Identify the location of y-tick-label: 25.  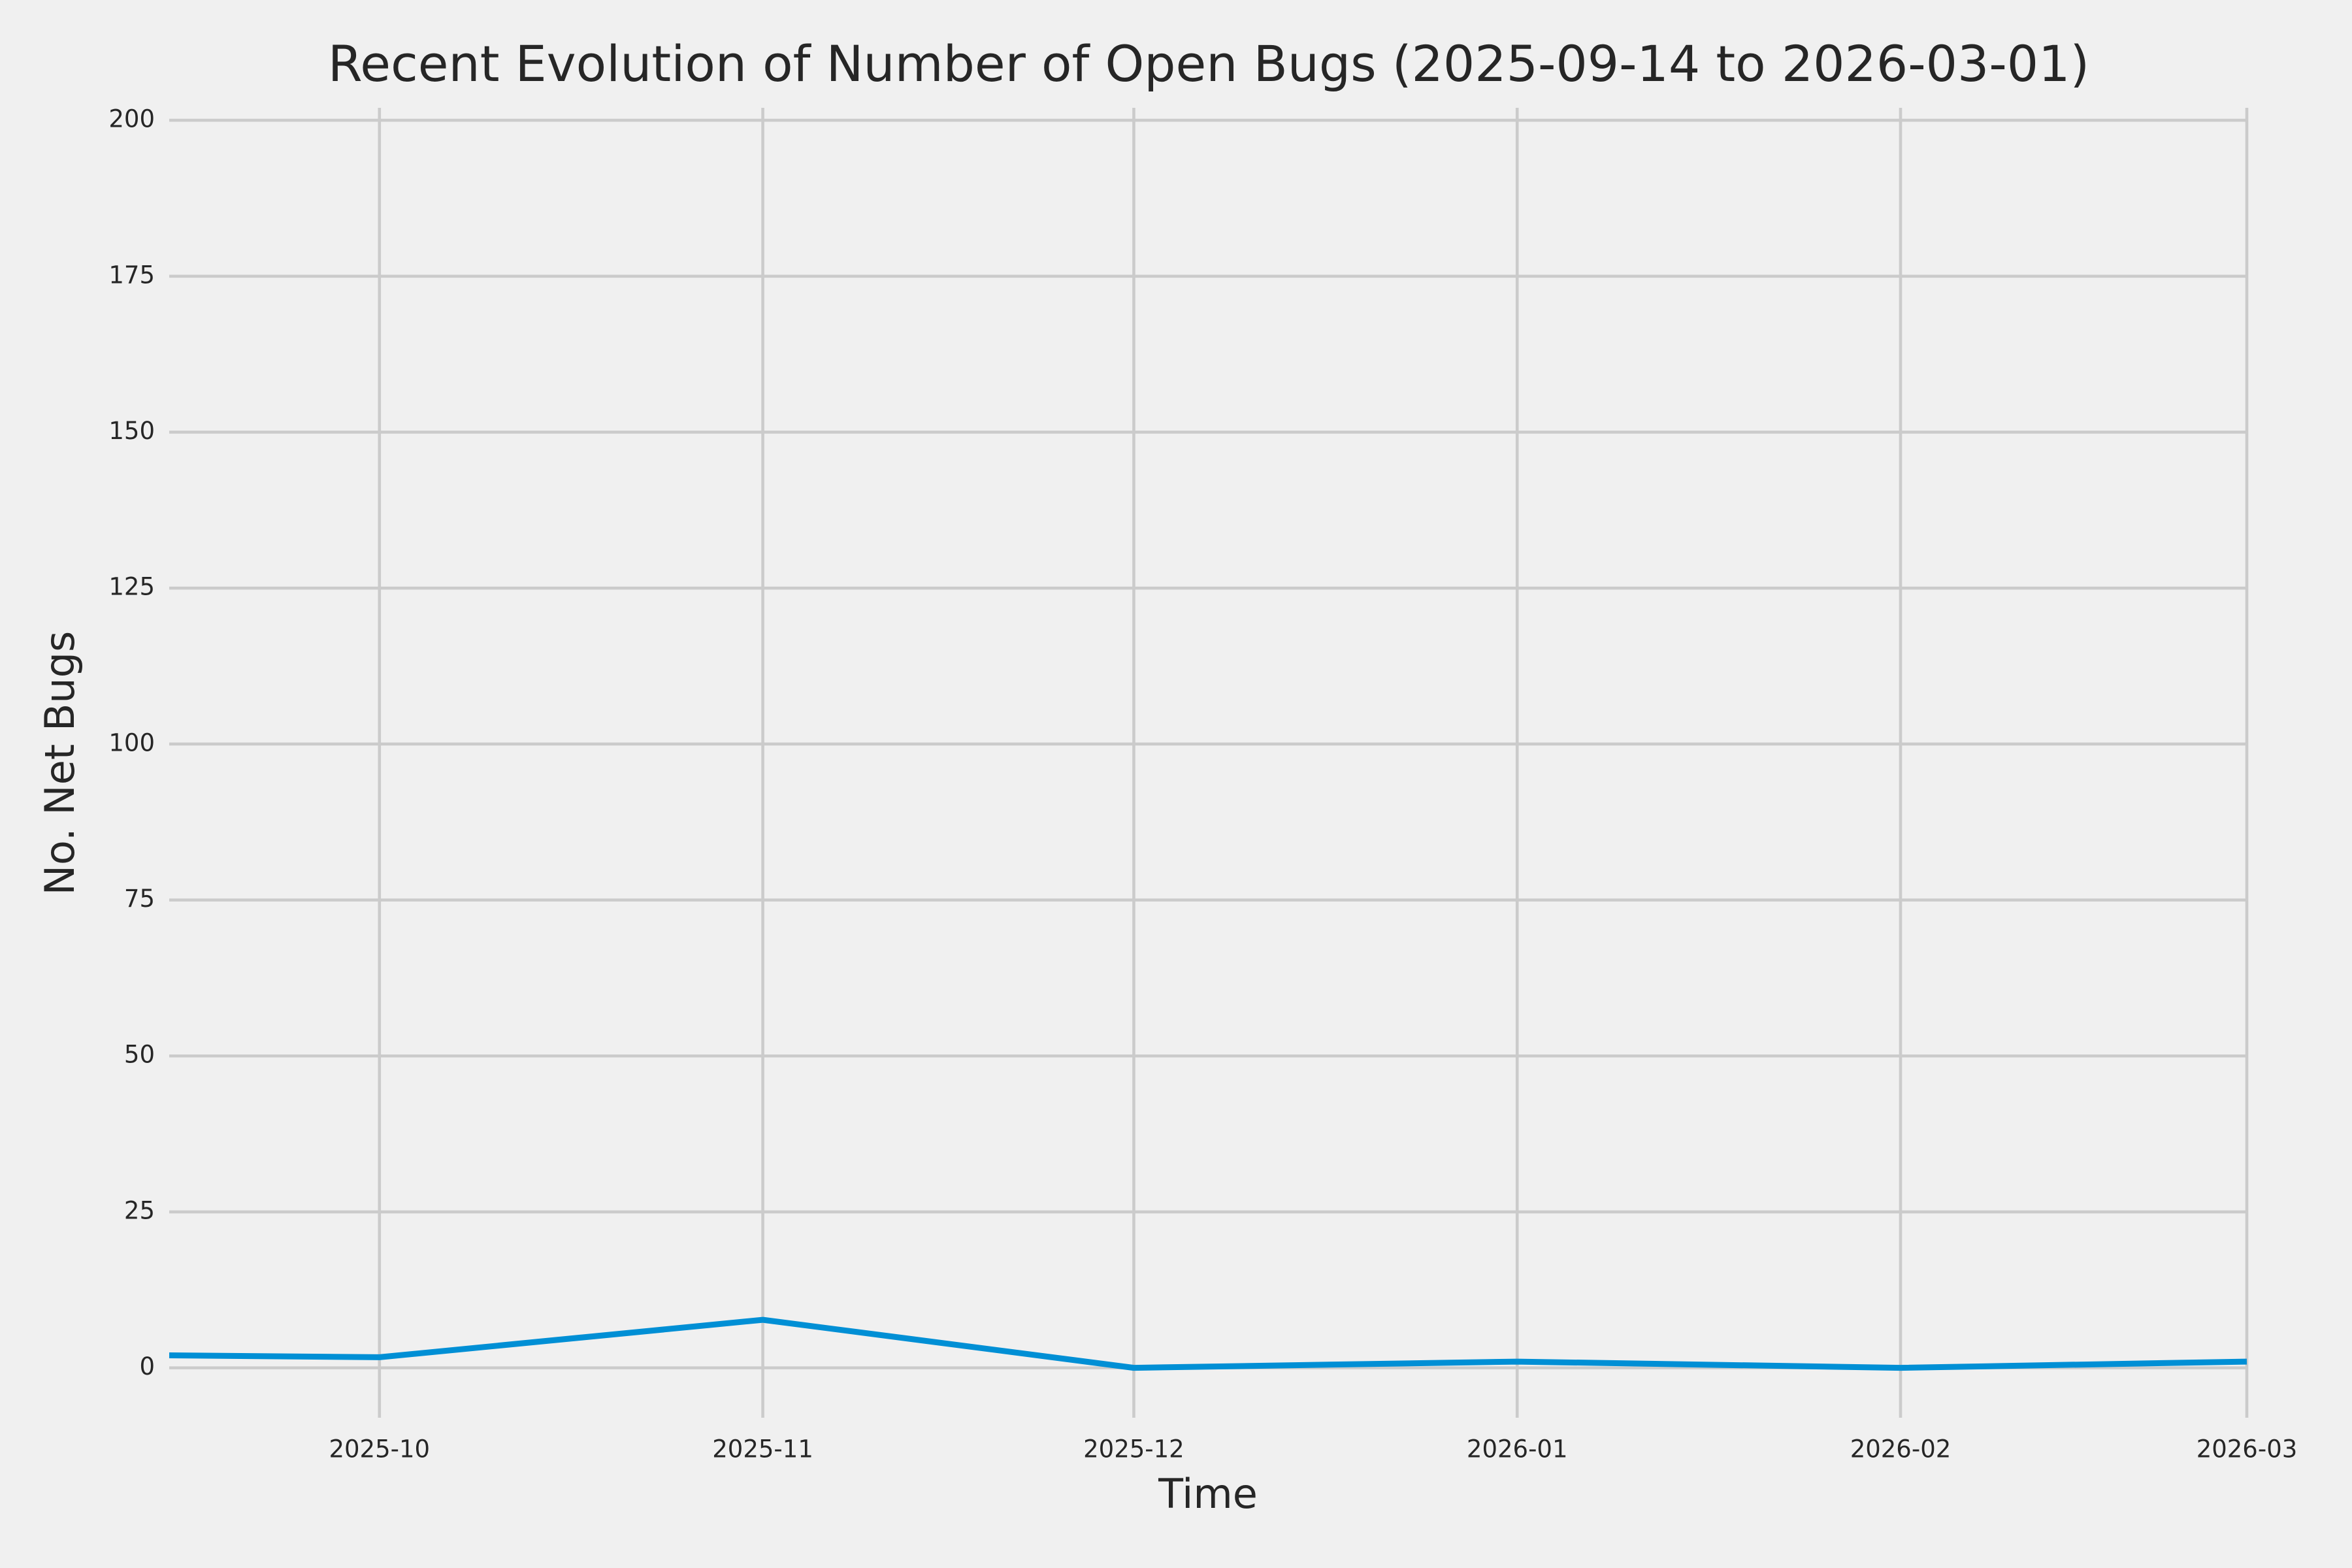
(139, 1210).